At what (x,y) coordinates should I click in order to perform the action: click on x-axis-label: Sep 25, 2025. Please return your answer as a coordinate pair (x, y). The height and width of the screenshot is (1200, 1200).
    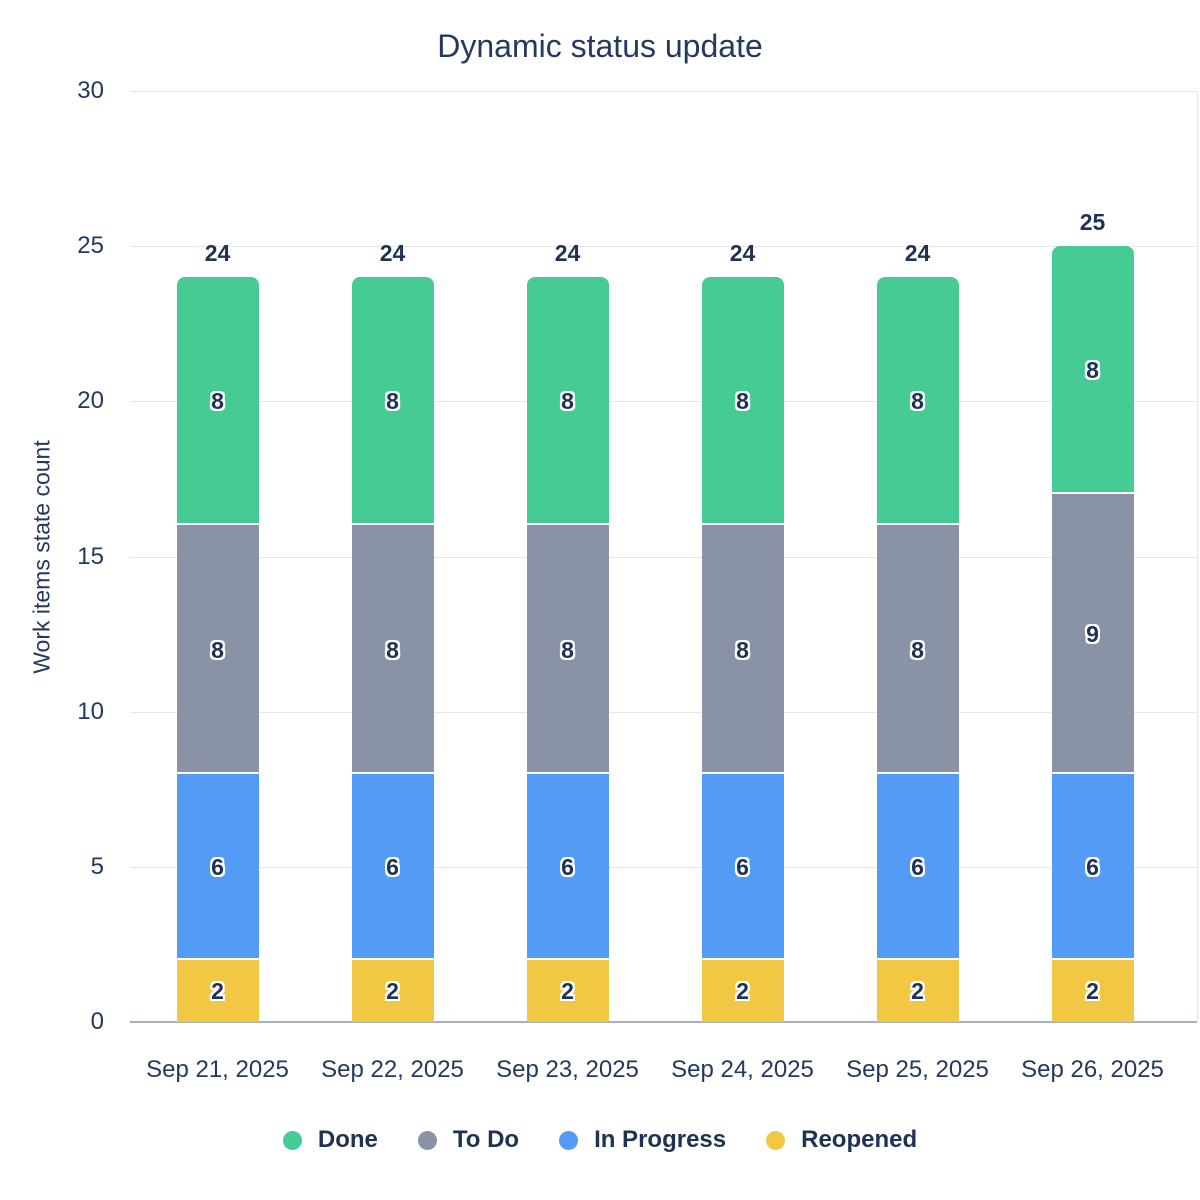
    Looking at the image, I should click on (917, 1069).